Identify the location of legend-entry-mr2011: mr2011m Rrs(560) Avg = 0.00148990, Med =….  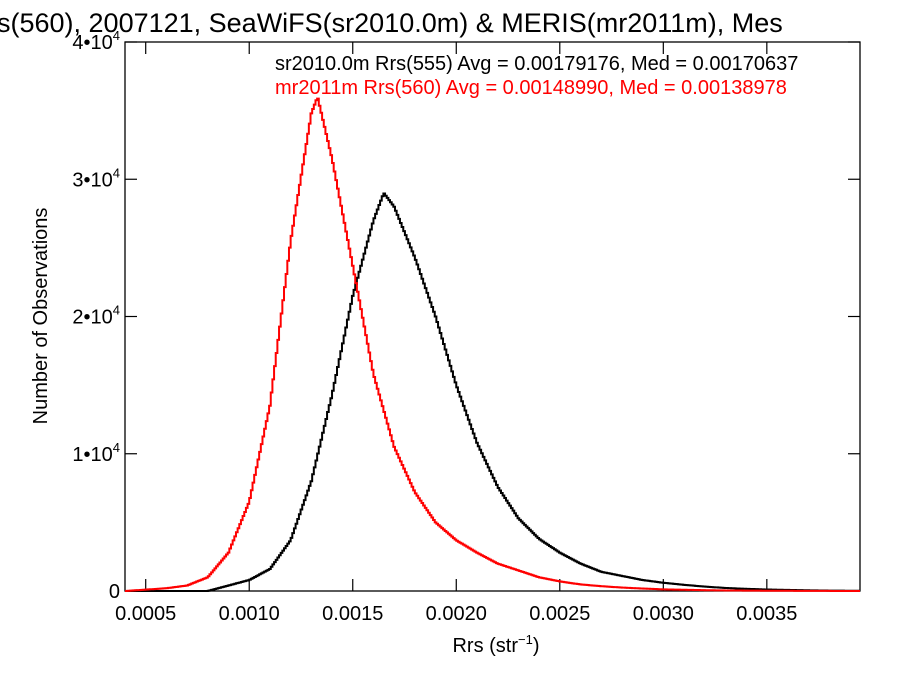
(531, 88).